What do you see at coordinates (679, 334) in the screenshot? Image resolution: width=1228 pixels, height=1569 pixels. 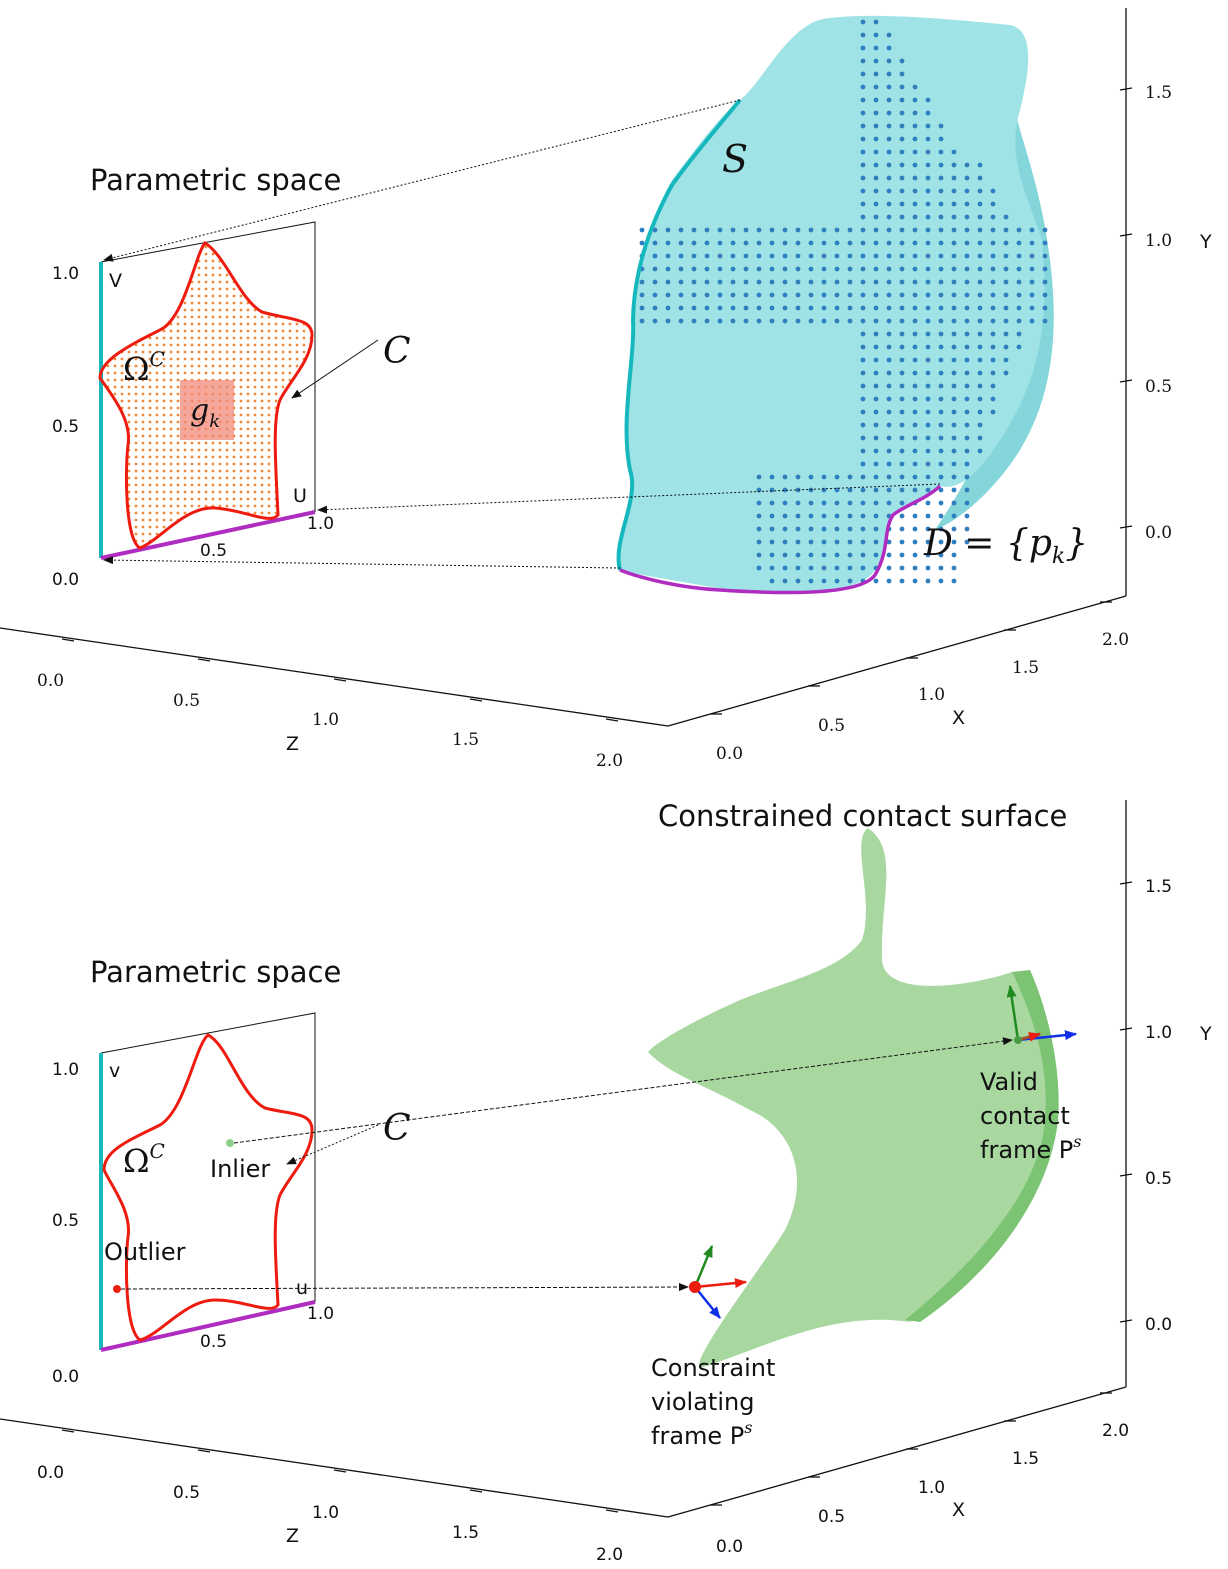 I see `surface-boundary-v` at bounding box center [679, 334].